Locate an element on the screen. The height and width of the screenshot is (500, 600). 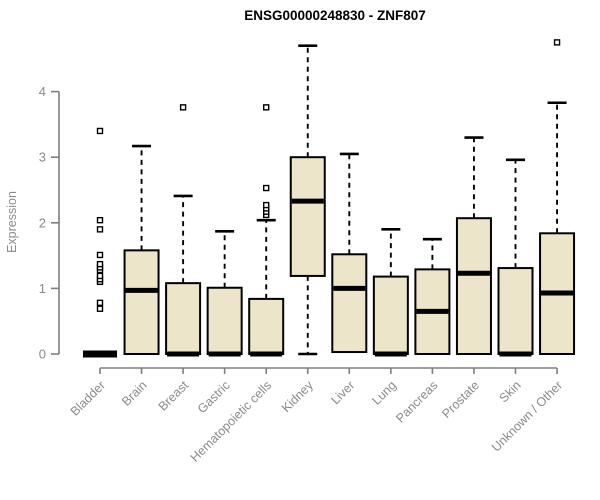
y-tick-label: 1 is located at coordinates (42, 288).